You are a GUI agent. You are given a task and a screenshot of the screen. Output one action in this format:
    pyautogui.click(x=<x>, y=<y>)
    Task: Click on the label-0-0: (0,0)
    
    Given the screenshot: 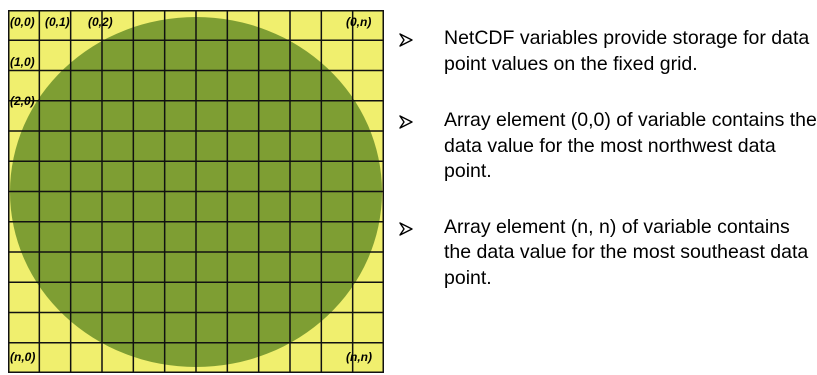 What is the action you would take?
    pyautogui.click(x=22, y=22)
    